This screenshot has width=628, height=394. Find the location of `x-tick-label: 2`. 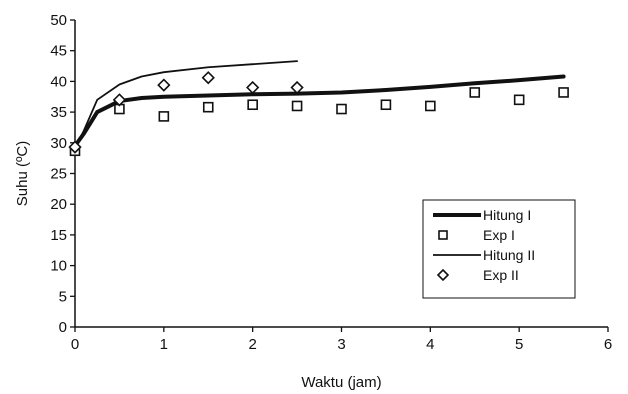

x-tick-label: 2 is located at coordinates (252, 344).